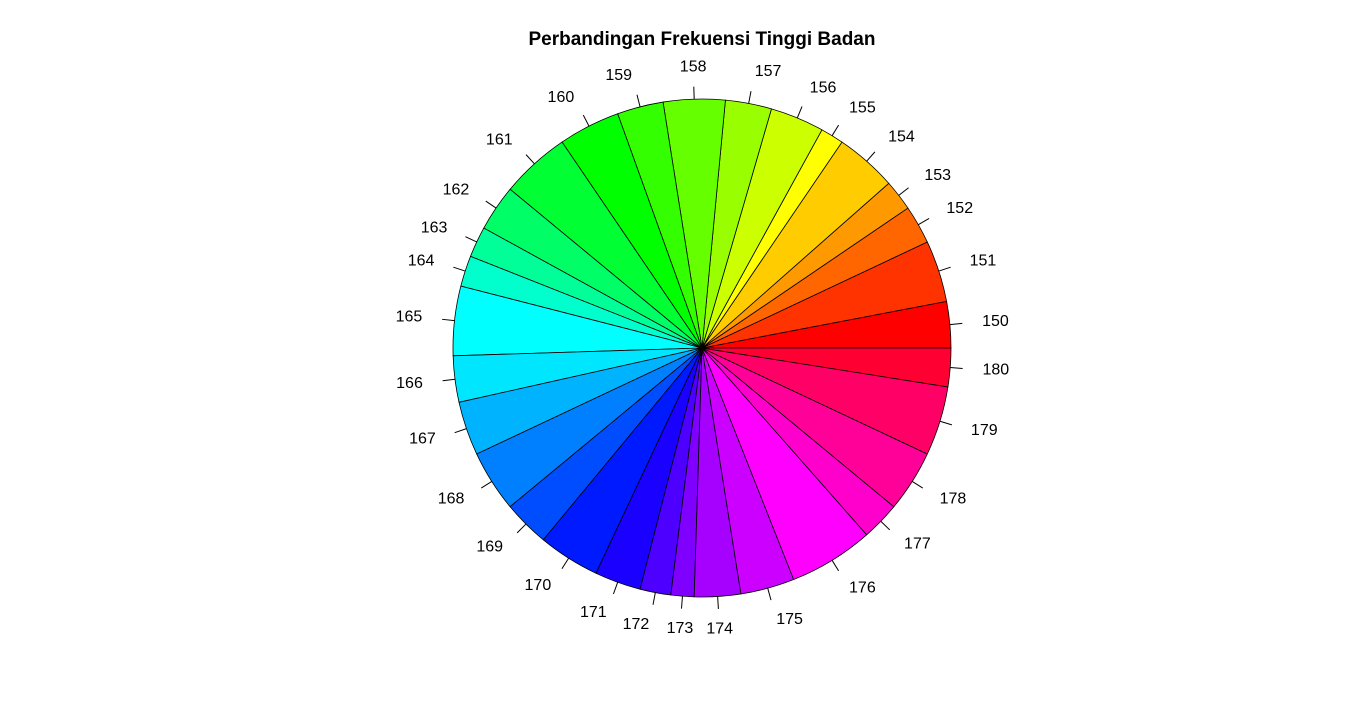  I want to click on slice-label-157: 157, so click(768, 71).